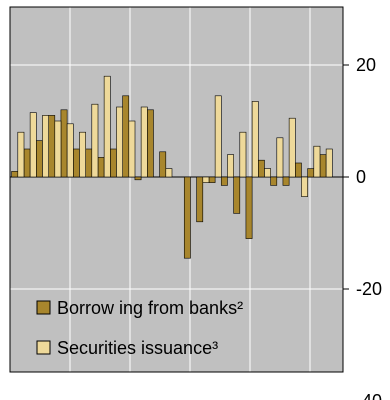 The height and width of the screenshot is (400, 390). Describe the element at coordinates (150, 308) in the screenshot. I see `legend-label-borrowing: Borrow ing from banks²` at that location.